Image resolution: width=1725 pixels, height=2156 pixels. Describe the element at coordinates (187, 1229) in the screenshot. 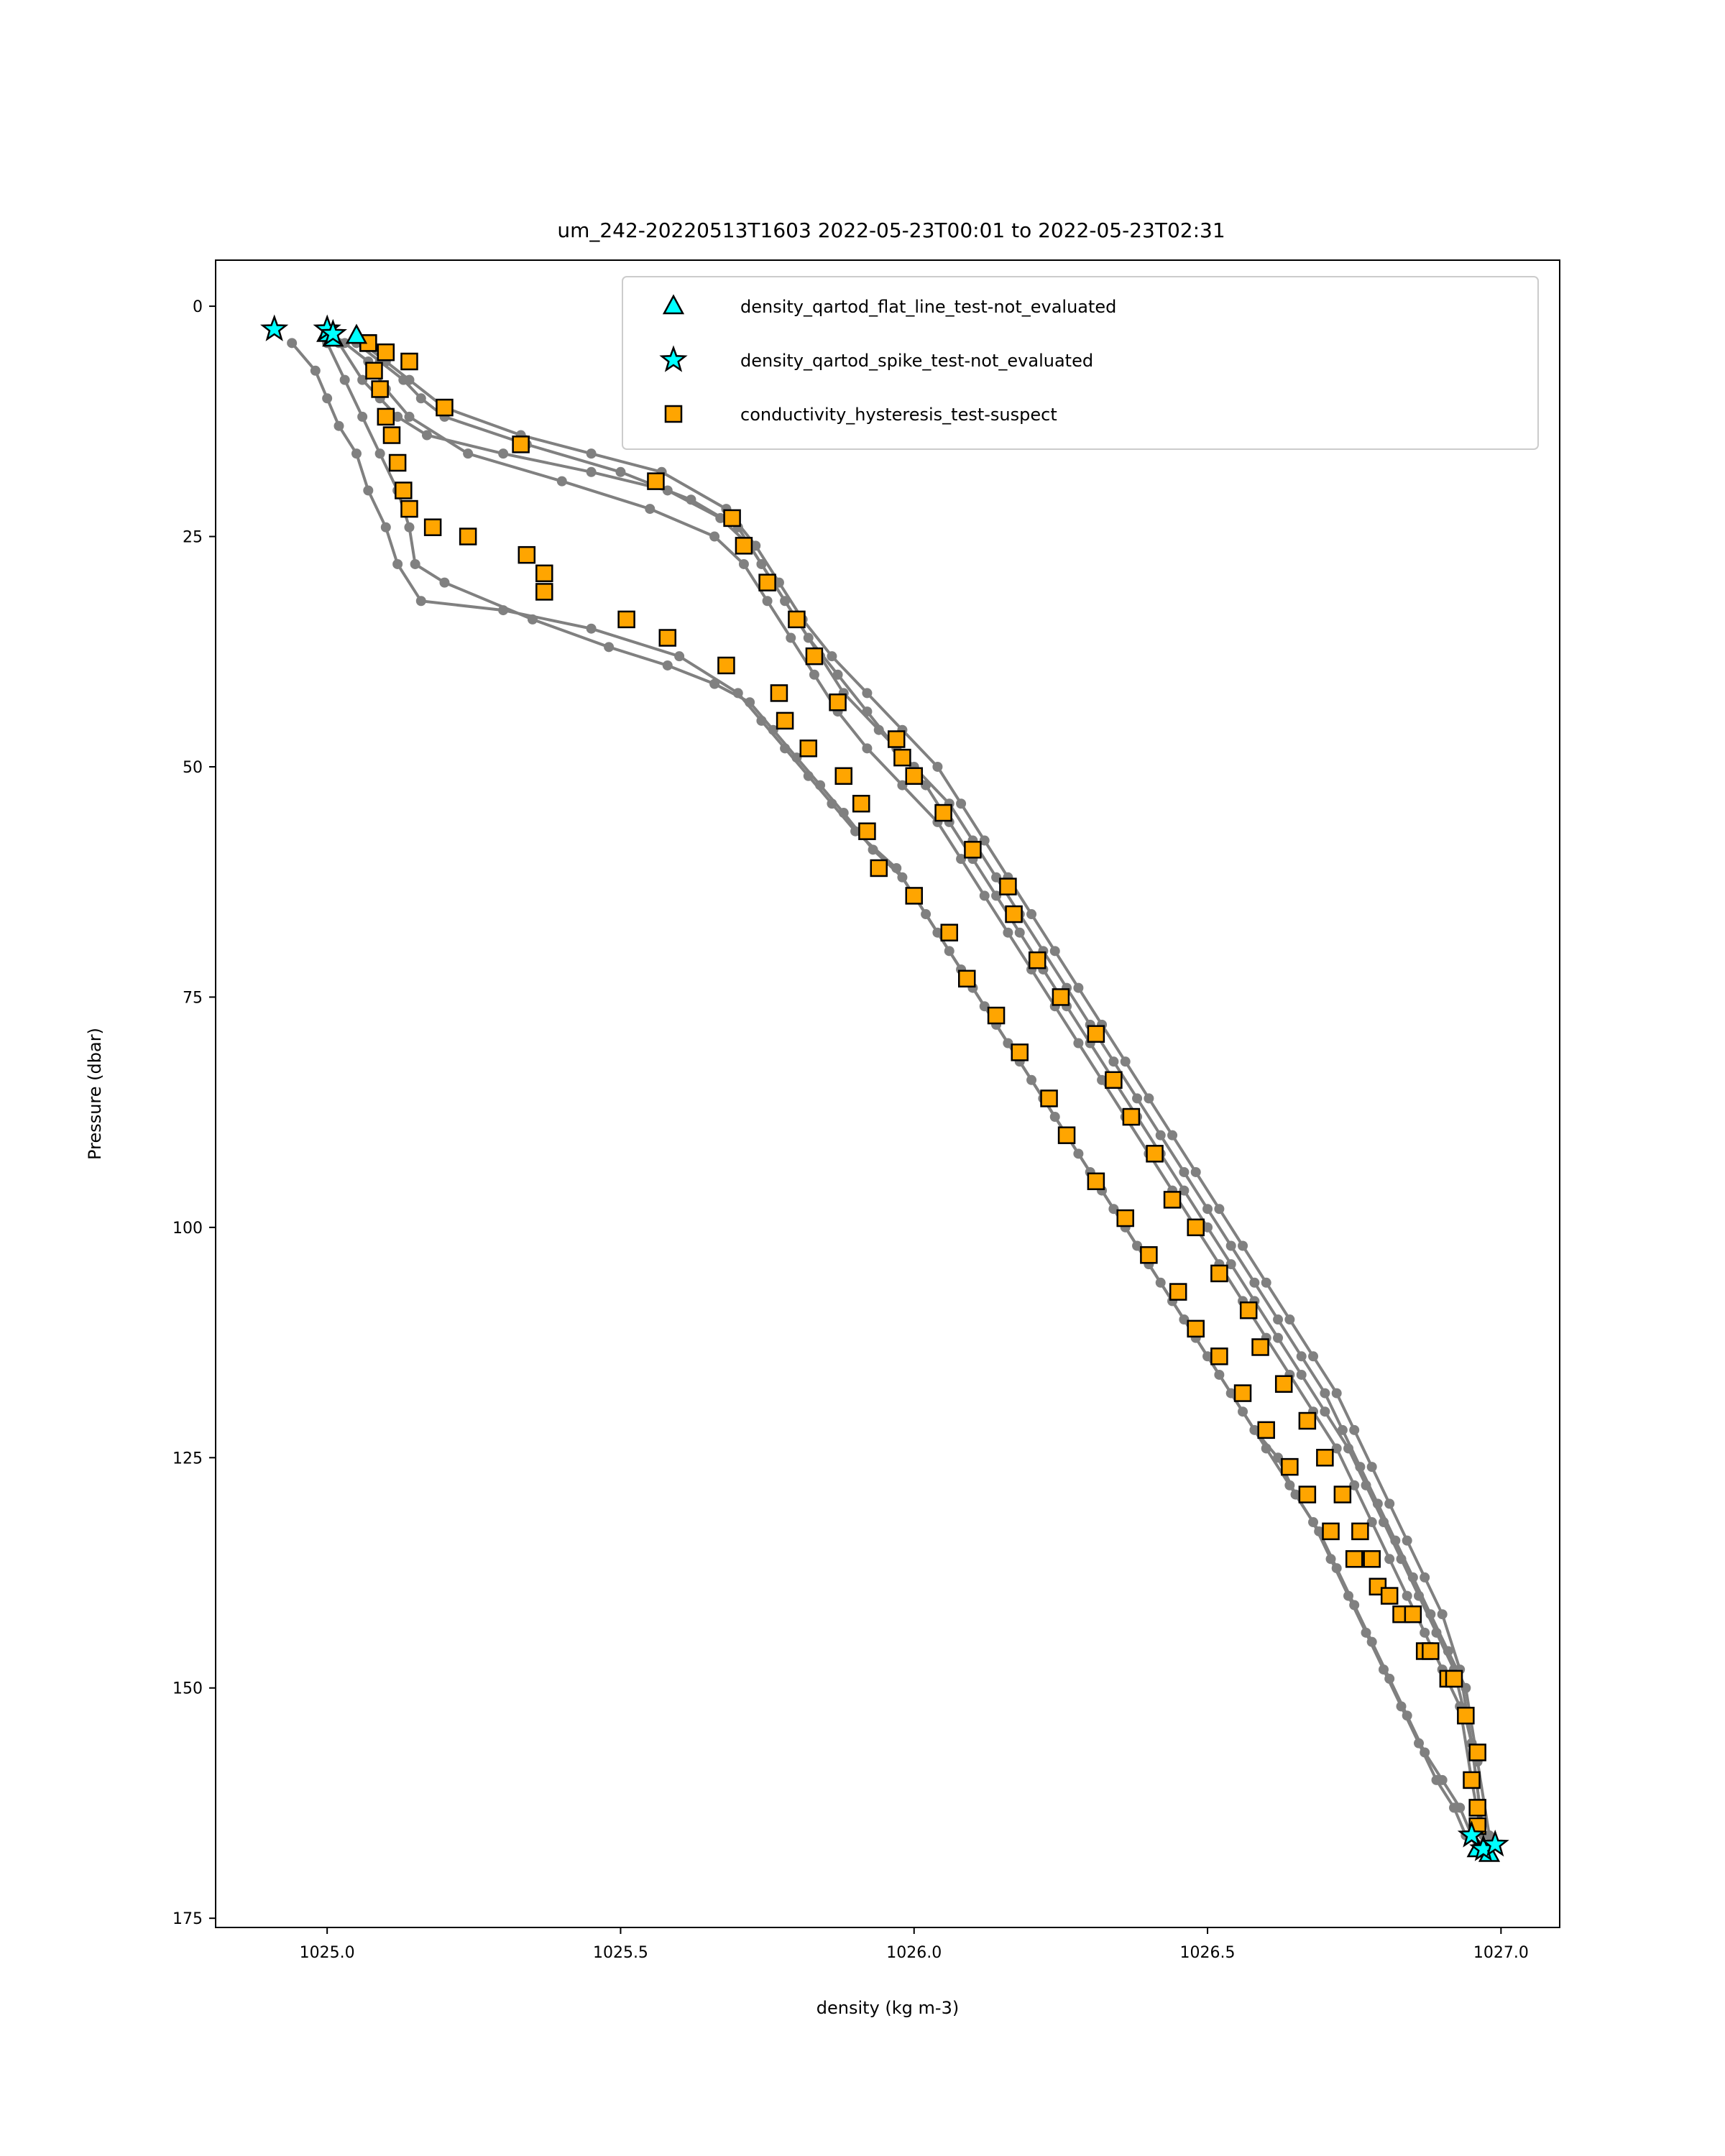

I see `y-tick-label: 100` at that location.